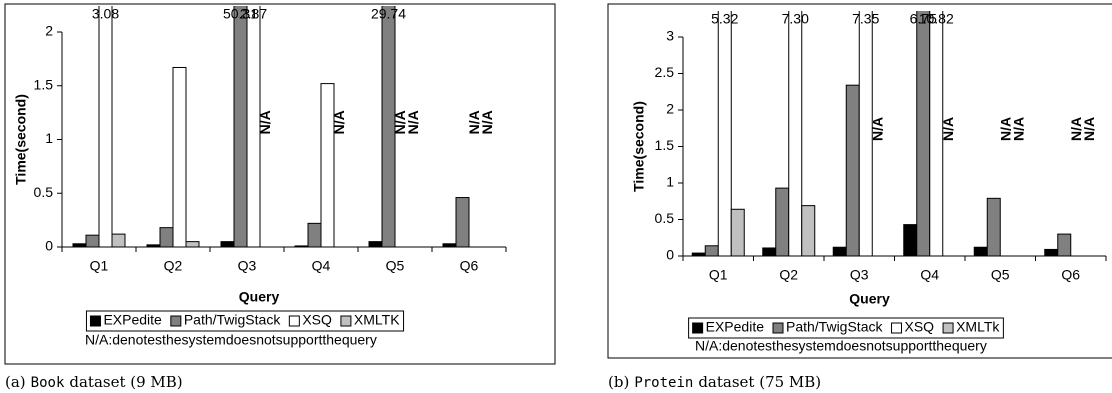  What do you see at coordinates (173, 266) in the screenshot?
I see `x-tick-label: Q2` at bounding box center [173, 266].